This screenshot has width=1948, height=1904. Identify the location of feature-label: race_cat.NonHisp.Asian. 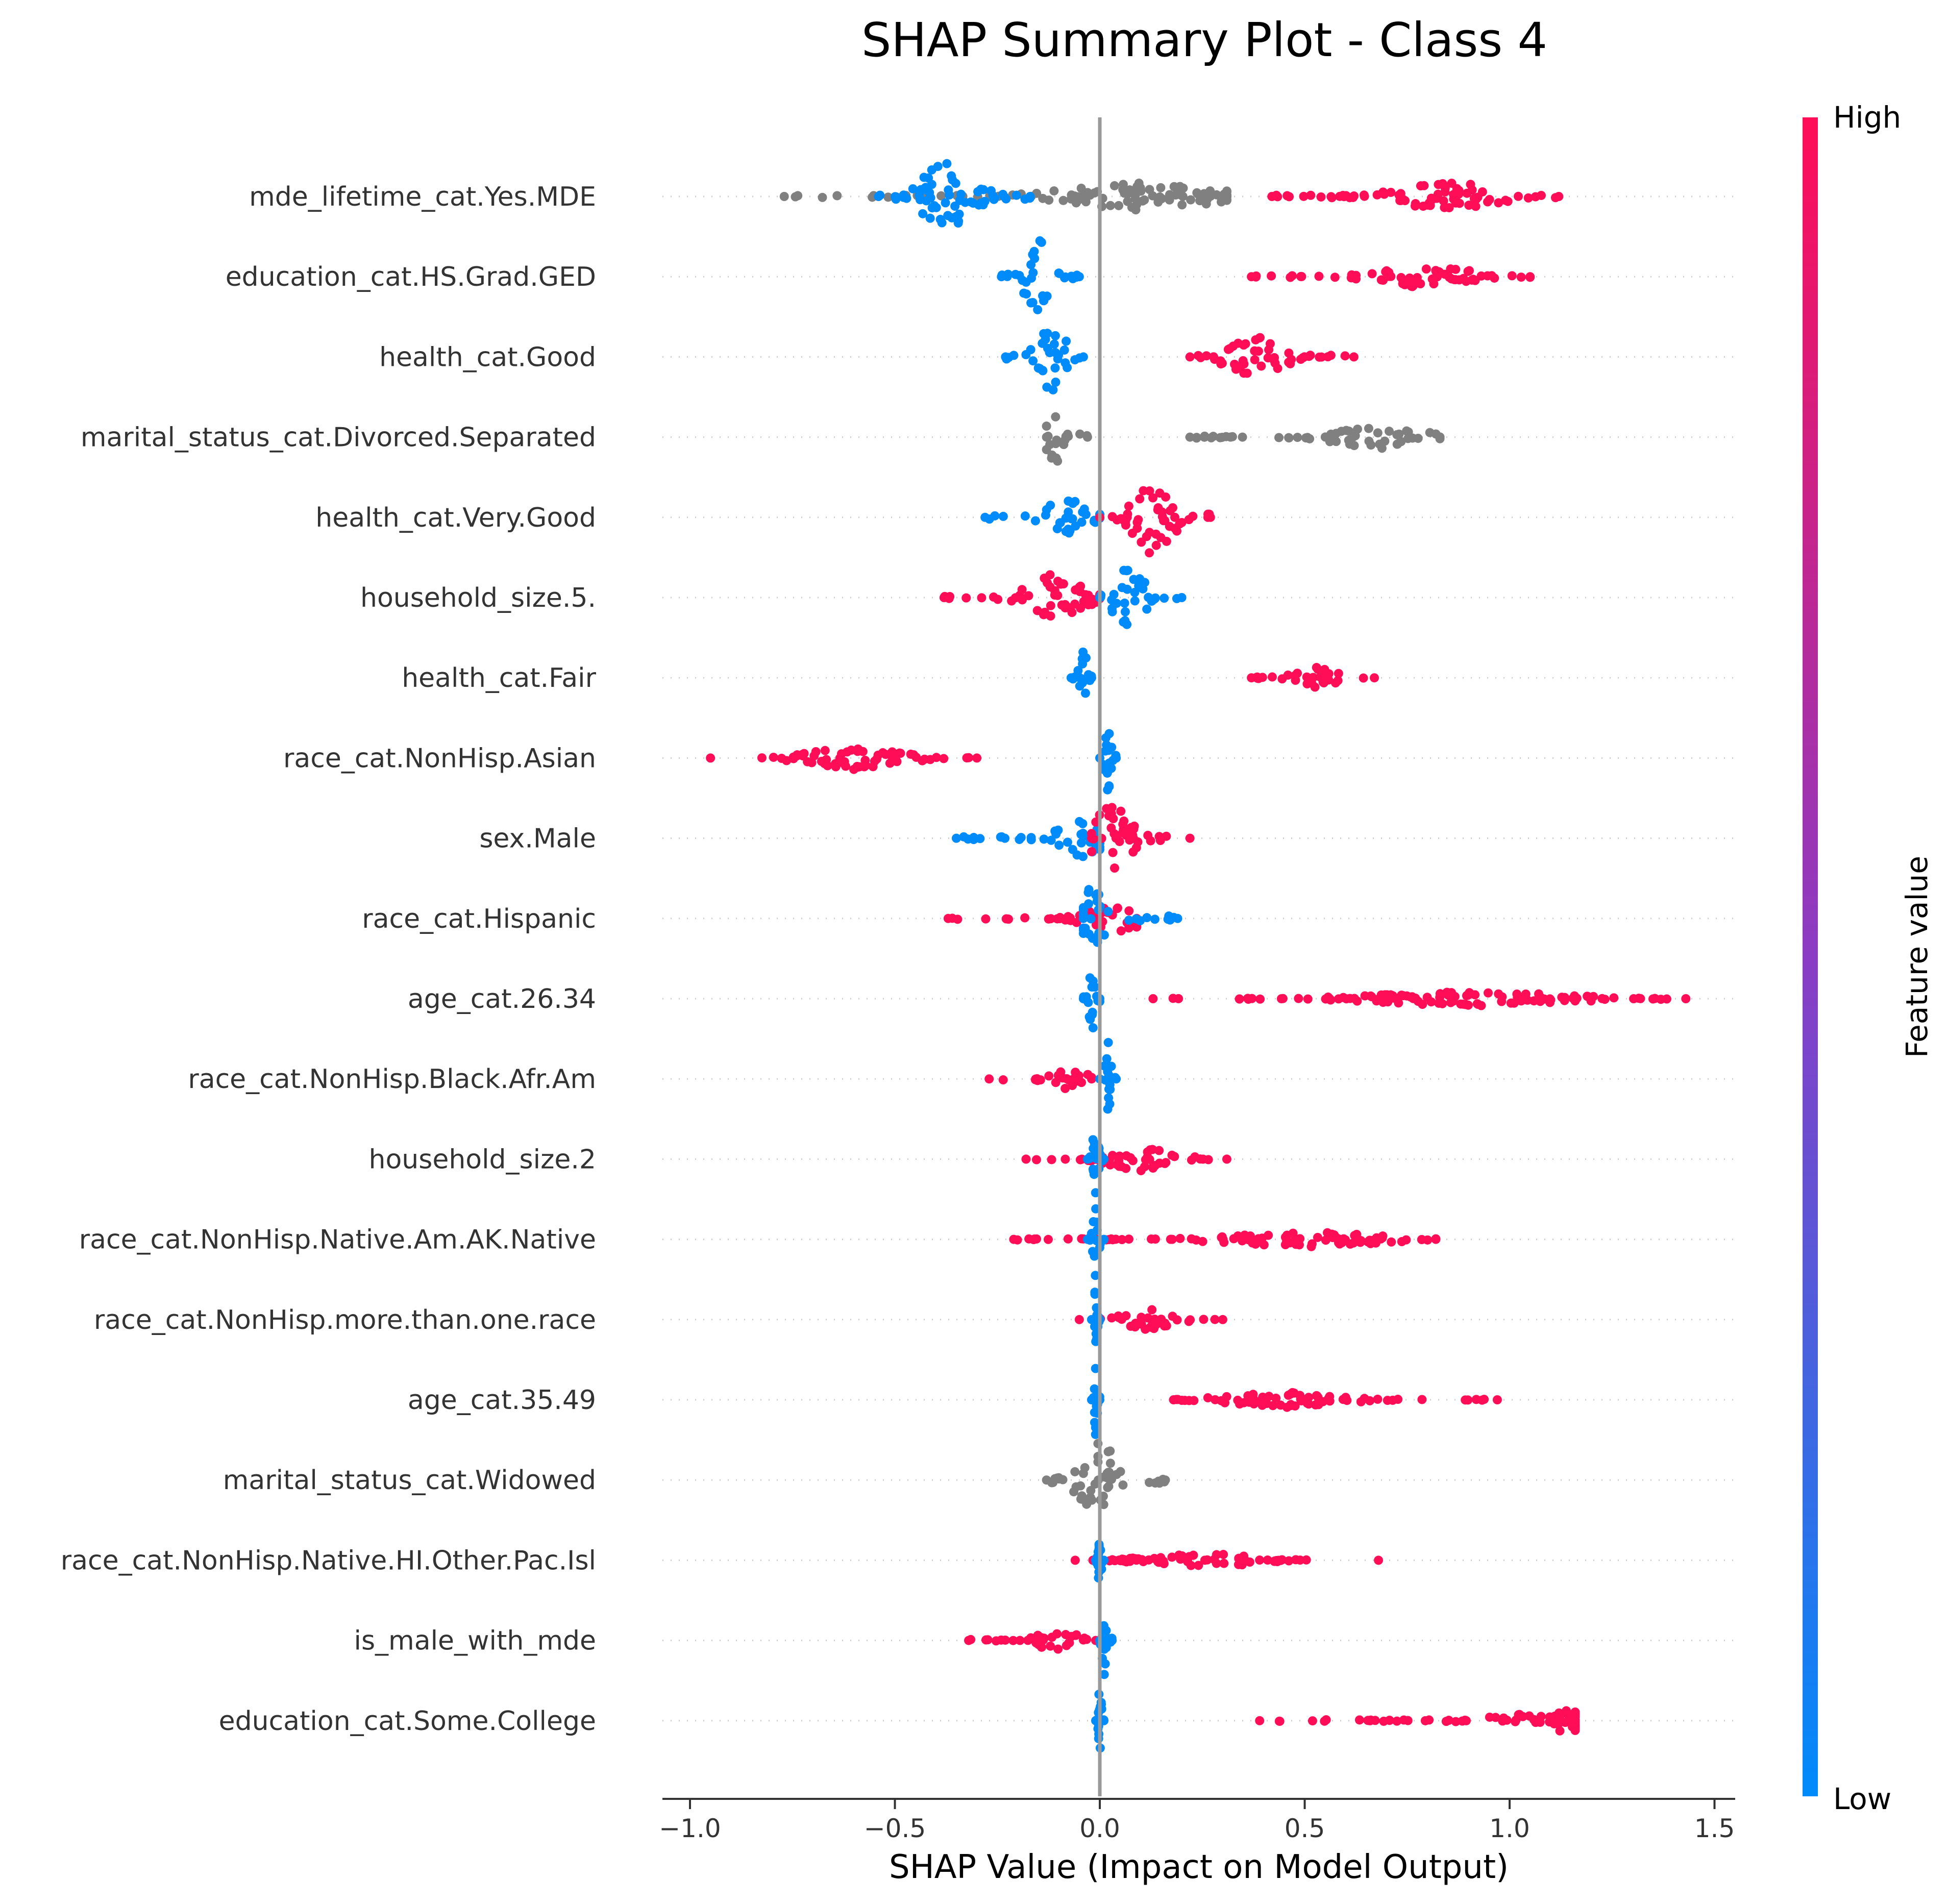
(440, 758).